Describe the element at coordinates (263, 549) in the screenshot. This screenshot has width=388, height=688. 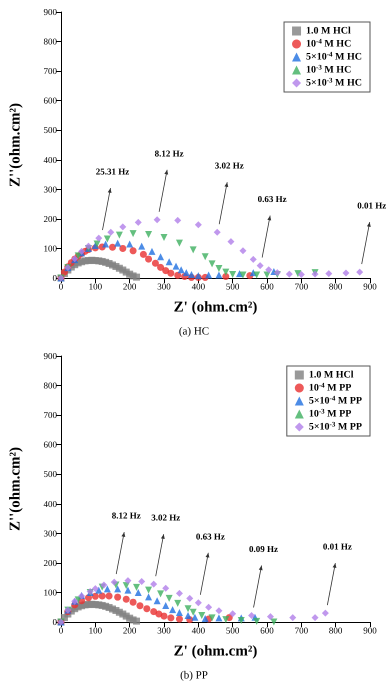
I see `annotation: 0.09 Hz` at that location.